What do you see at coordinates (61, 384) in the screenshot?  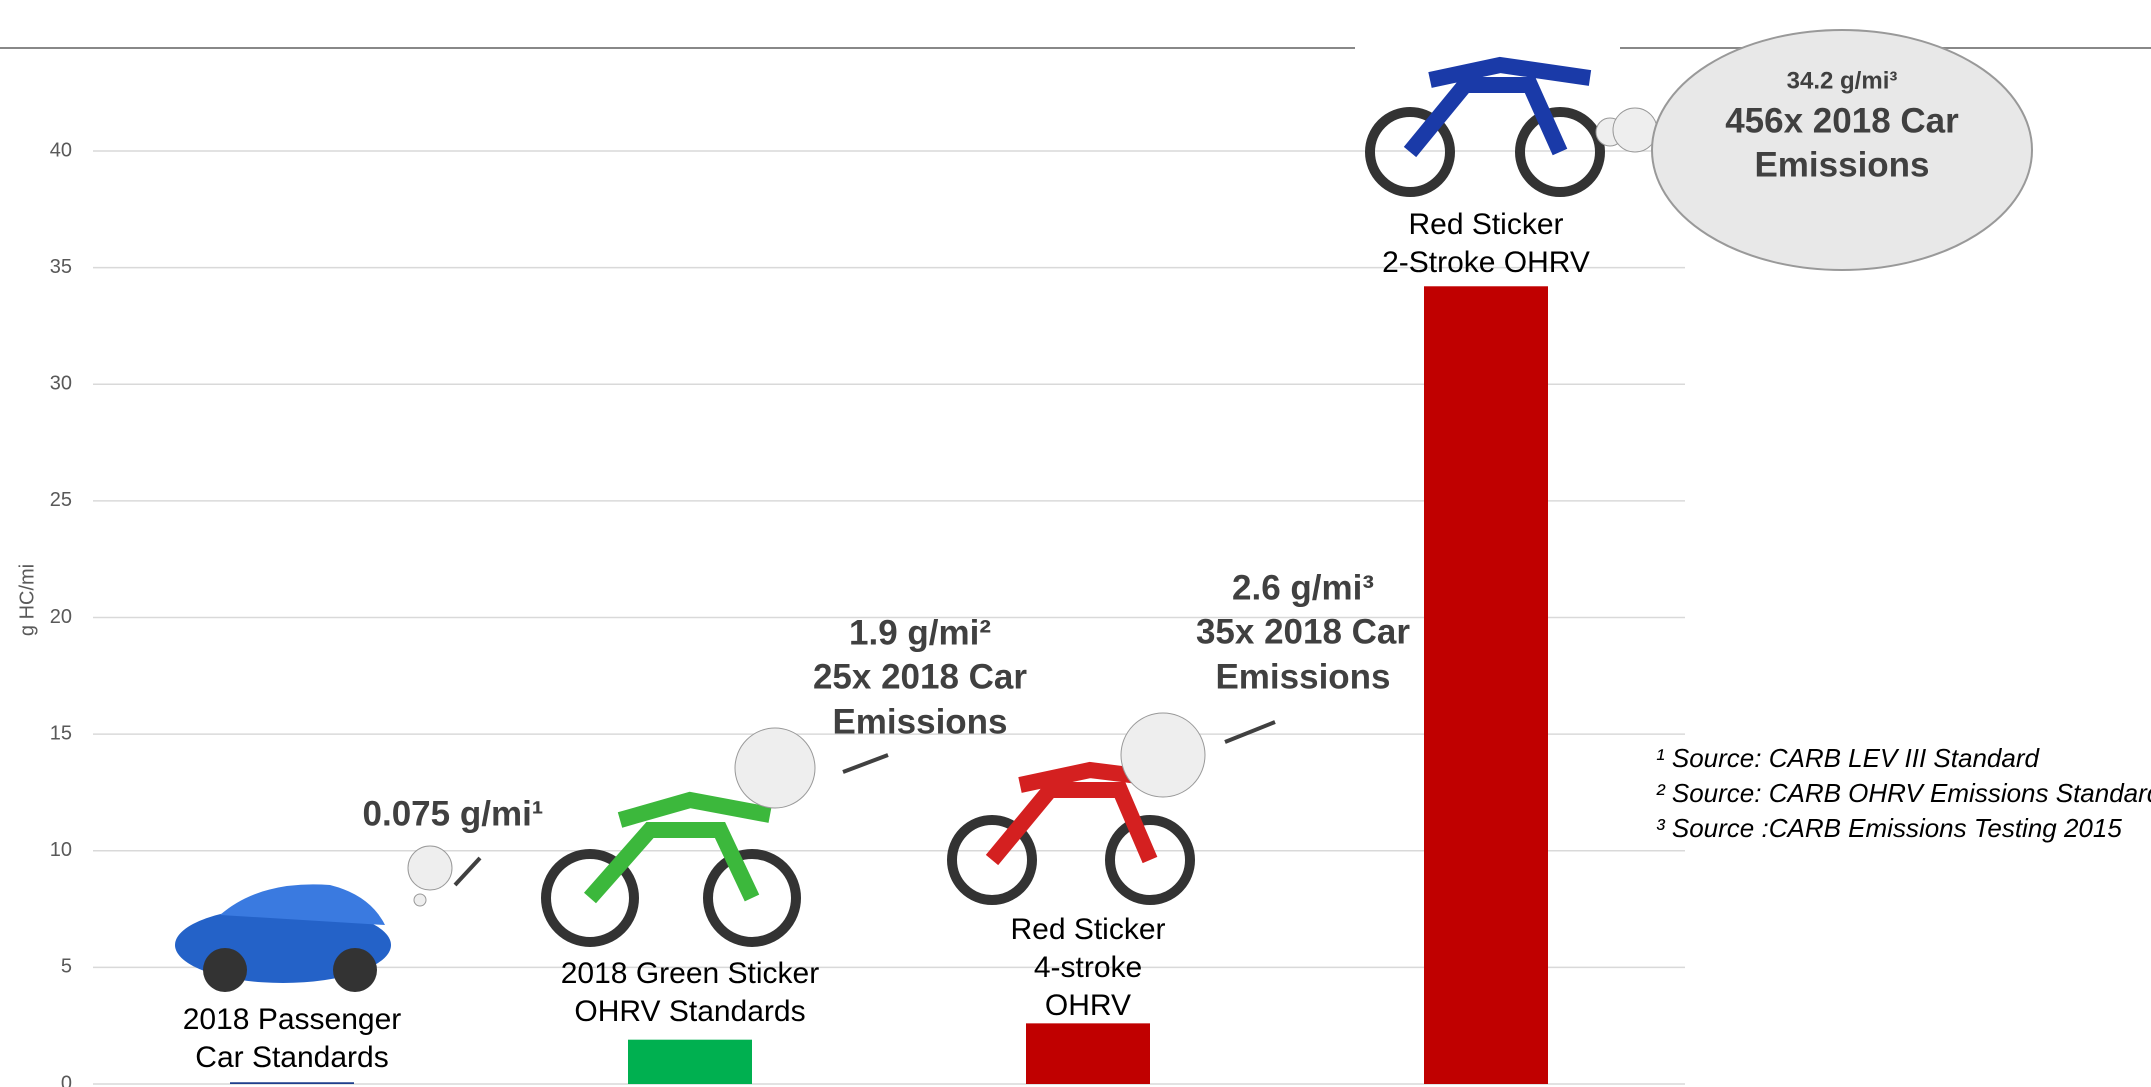 I see `y-tick-label: 30` at bounding box center [61, 384].